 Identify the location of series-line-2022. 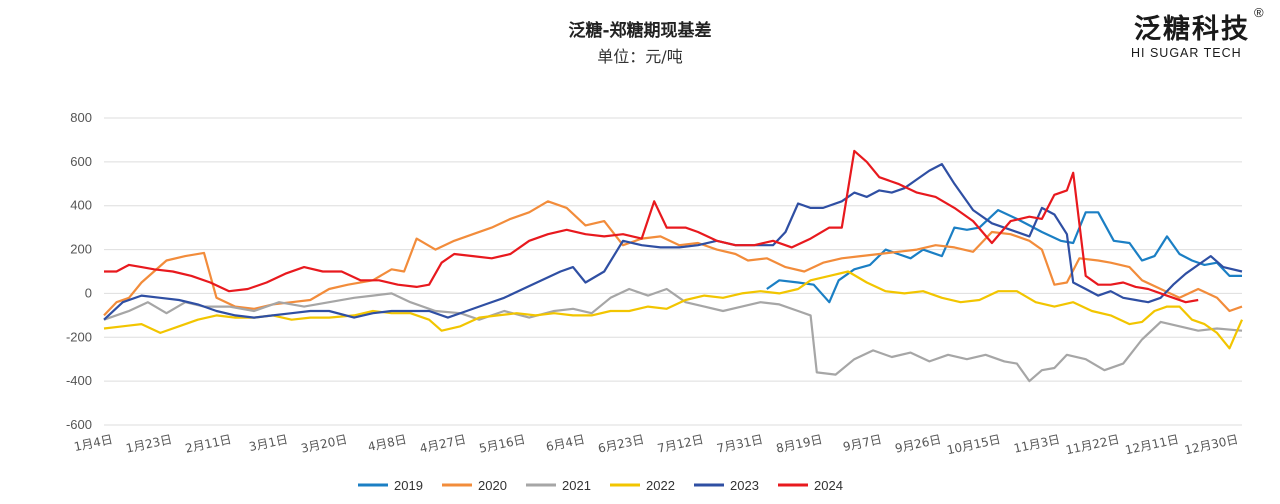
(673, 310).